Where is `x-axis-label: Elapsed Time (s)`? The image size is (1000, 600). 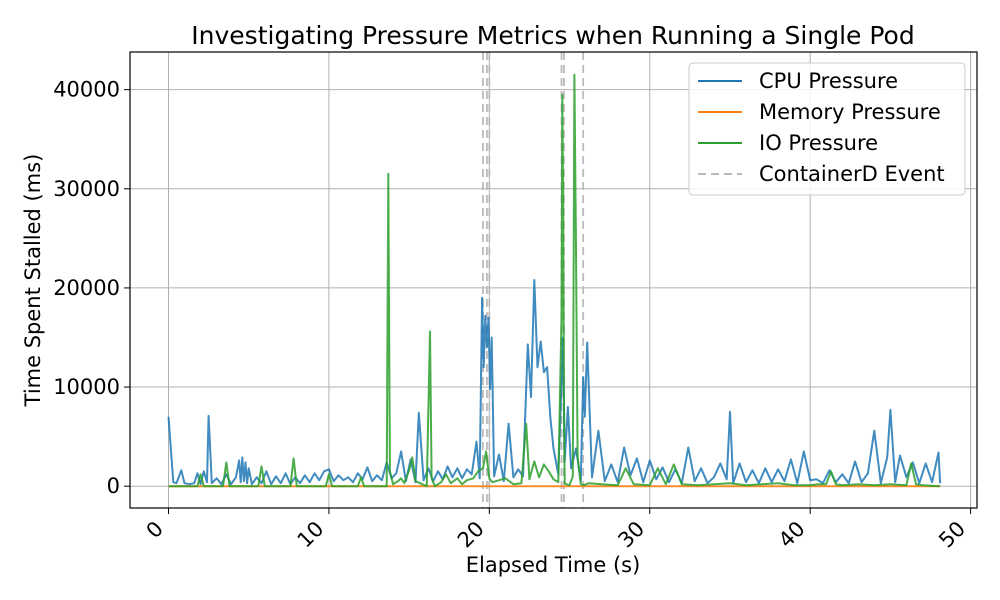
x-axis-label: Elapsed Time (s) is located at coordinates (553, 565).